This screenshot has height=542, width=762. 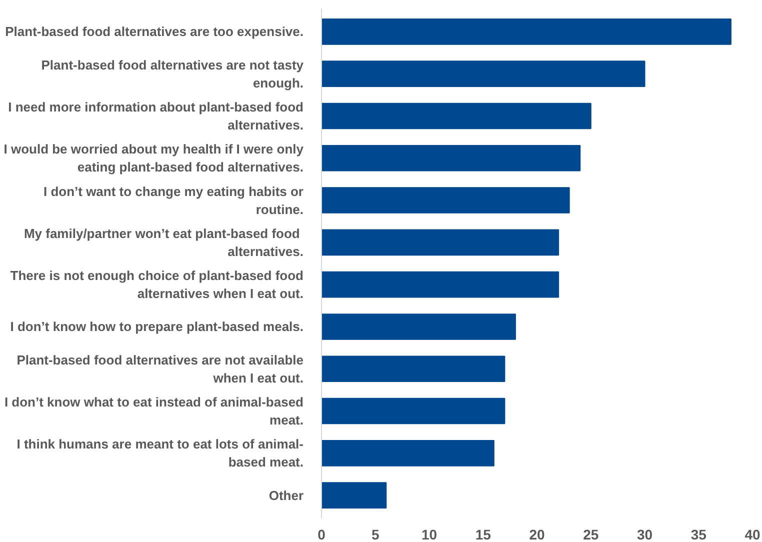 What do you see at coordinates (483, 534) in the screenshot?
I see `x-tick-label: 15` at bounding box center [483, 534].